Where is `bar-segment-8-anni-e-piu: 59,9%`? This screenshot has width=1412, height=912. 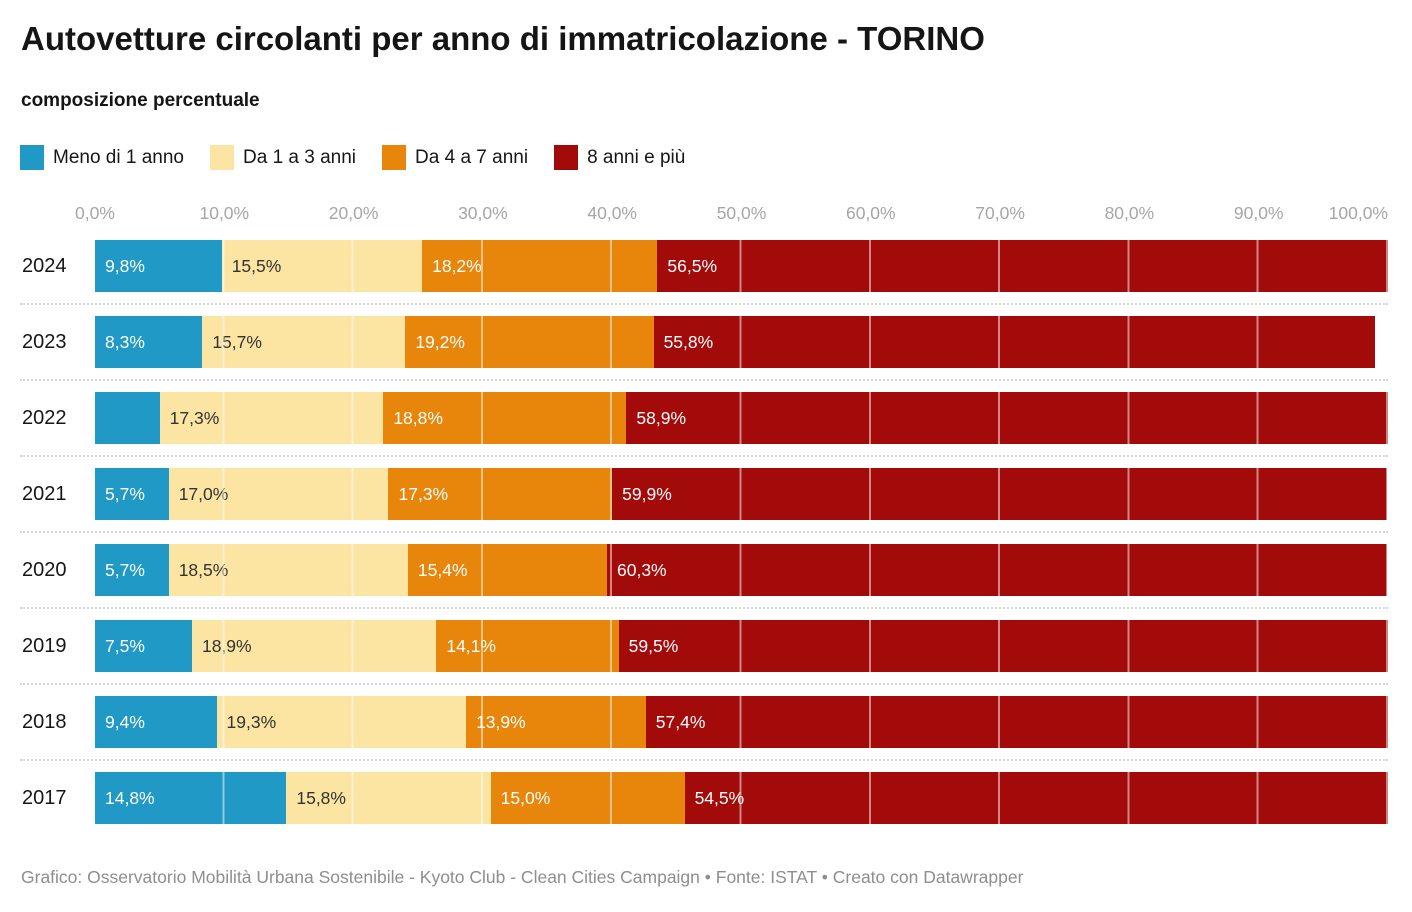
bar-segment-8-anni-e-piu: 59,9% is located at coordinates (999, 494).